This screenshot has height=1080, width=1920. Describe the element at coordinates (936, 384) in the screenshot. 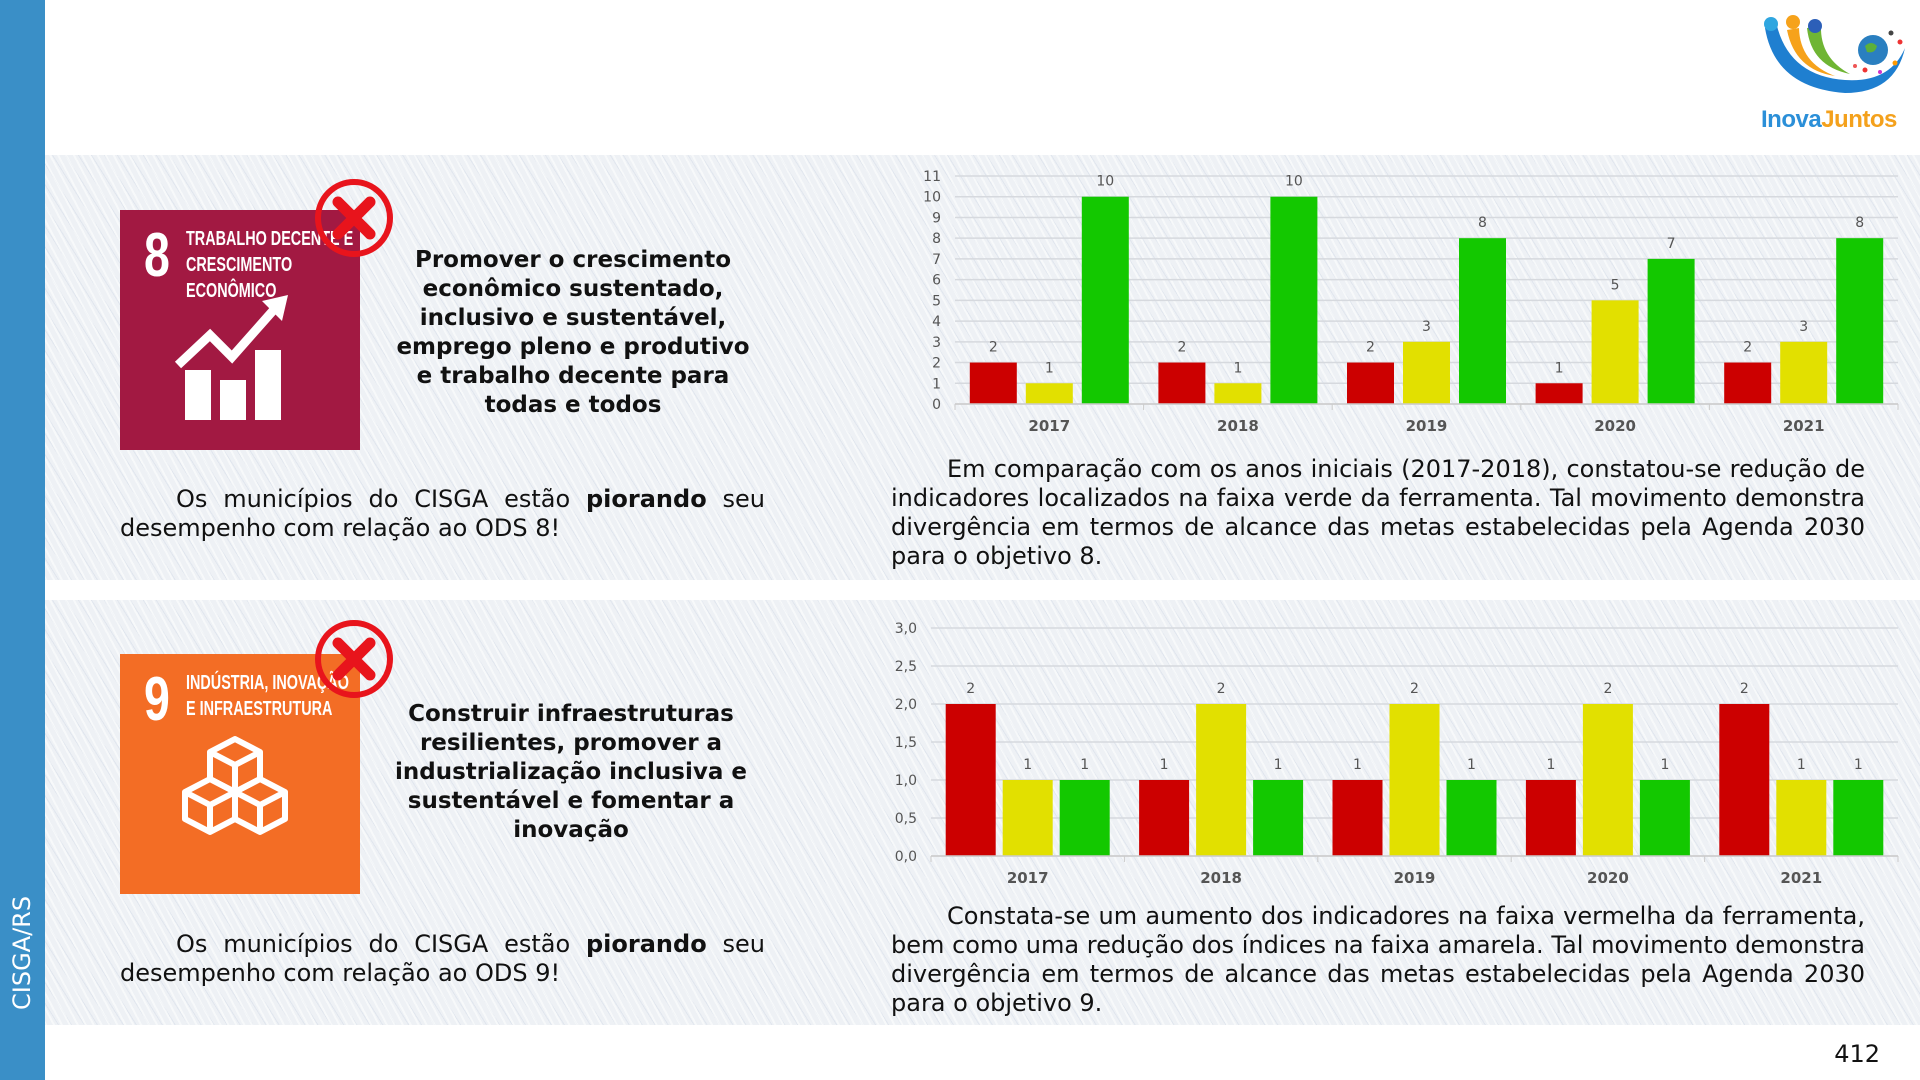

I see `y-tick-label: 1` at that location.